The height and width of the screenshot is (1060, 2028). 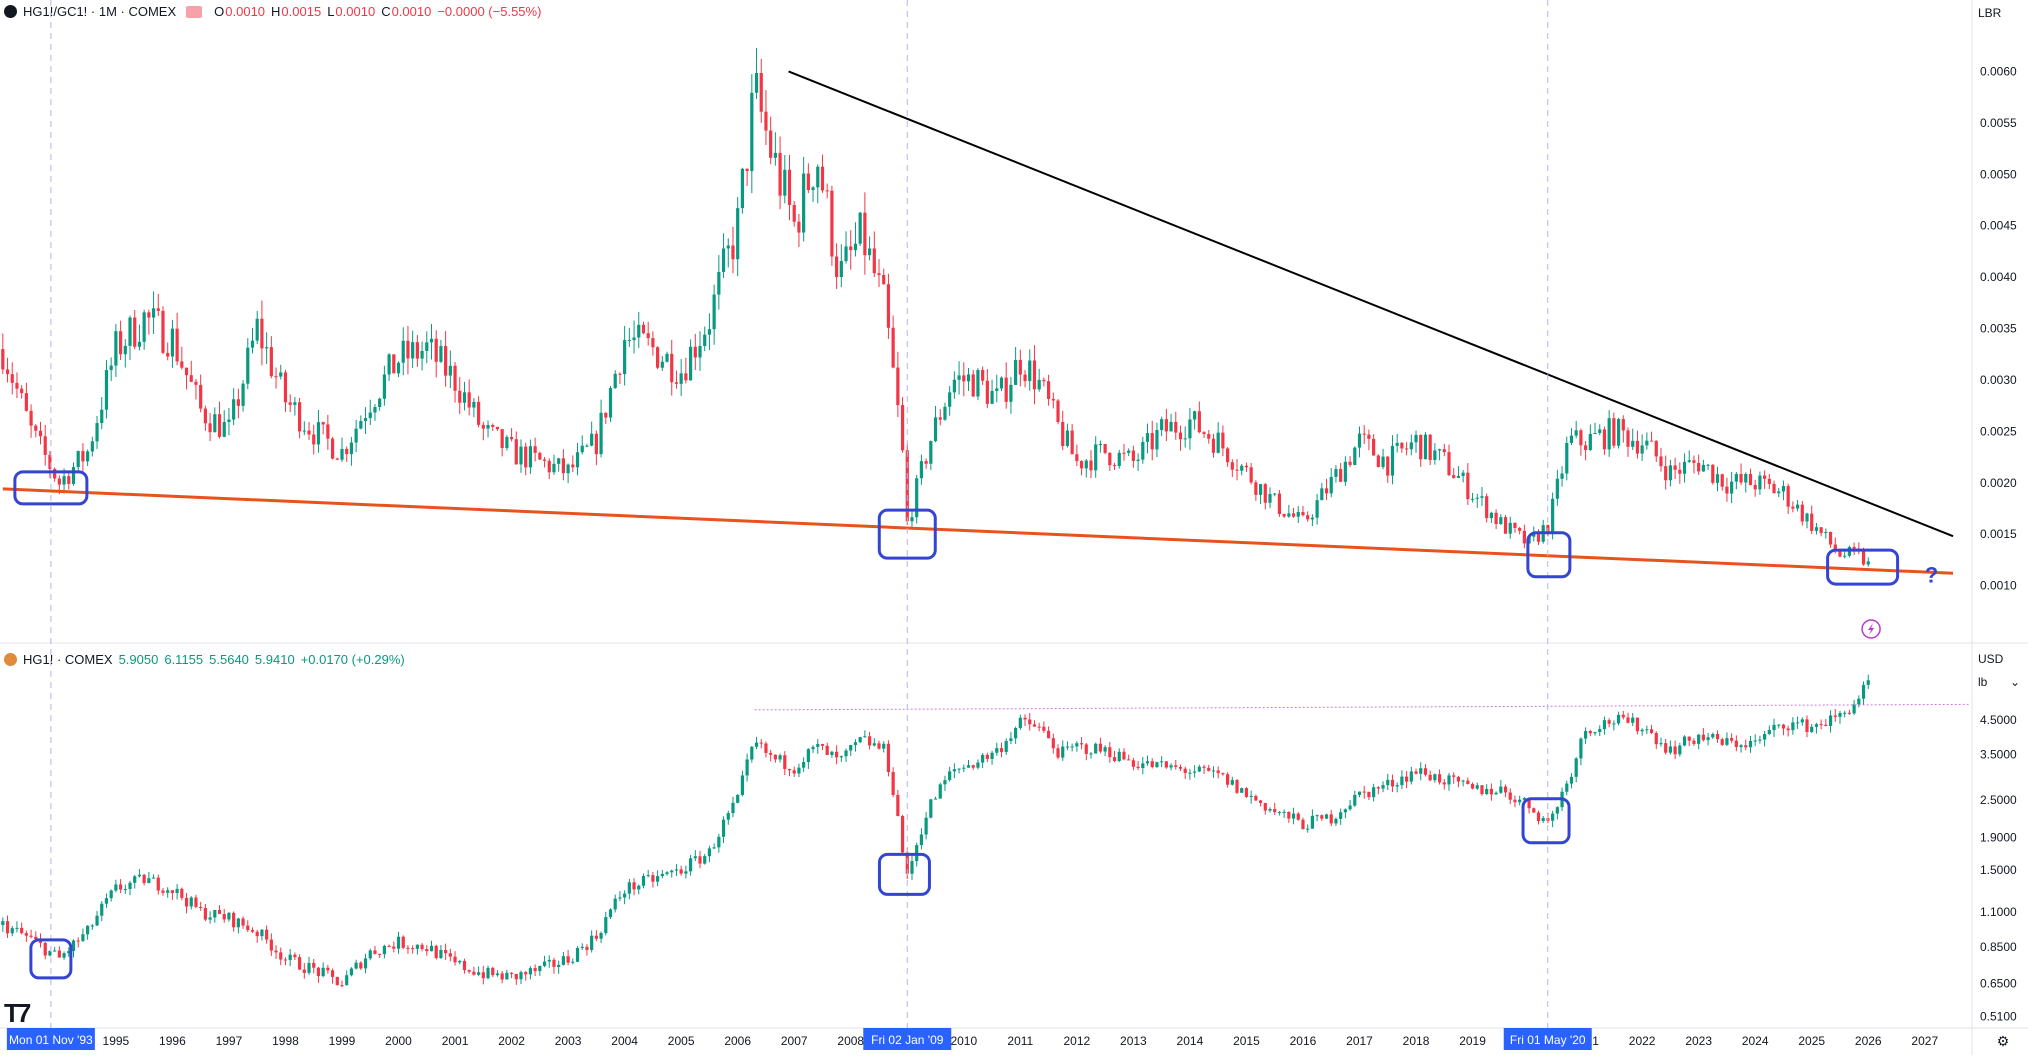 I want to click on tradingview-logo-icon: T7, so click(x=17, y=1013).